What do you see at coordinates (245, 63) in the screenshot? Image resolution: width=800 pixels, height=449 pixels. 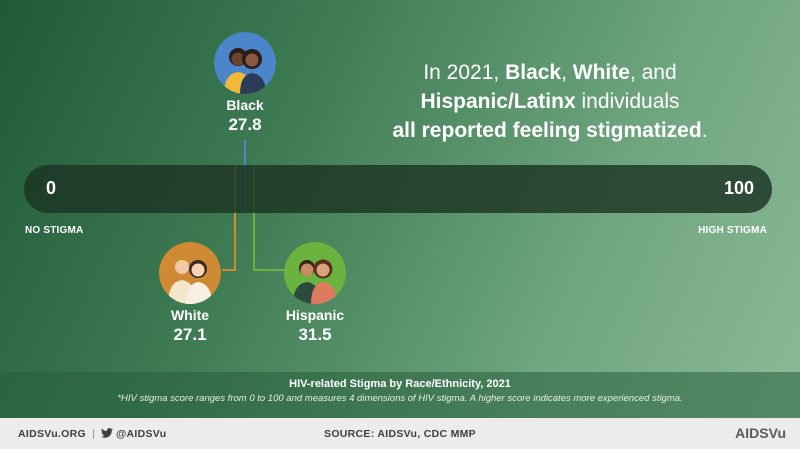 I see `black-avatar-icon` at bounding box center [245, 63].